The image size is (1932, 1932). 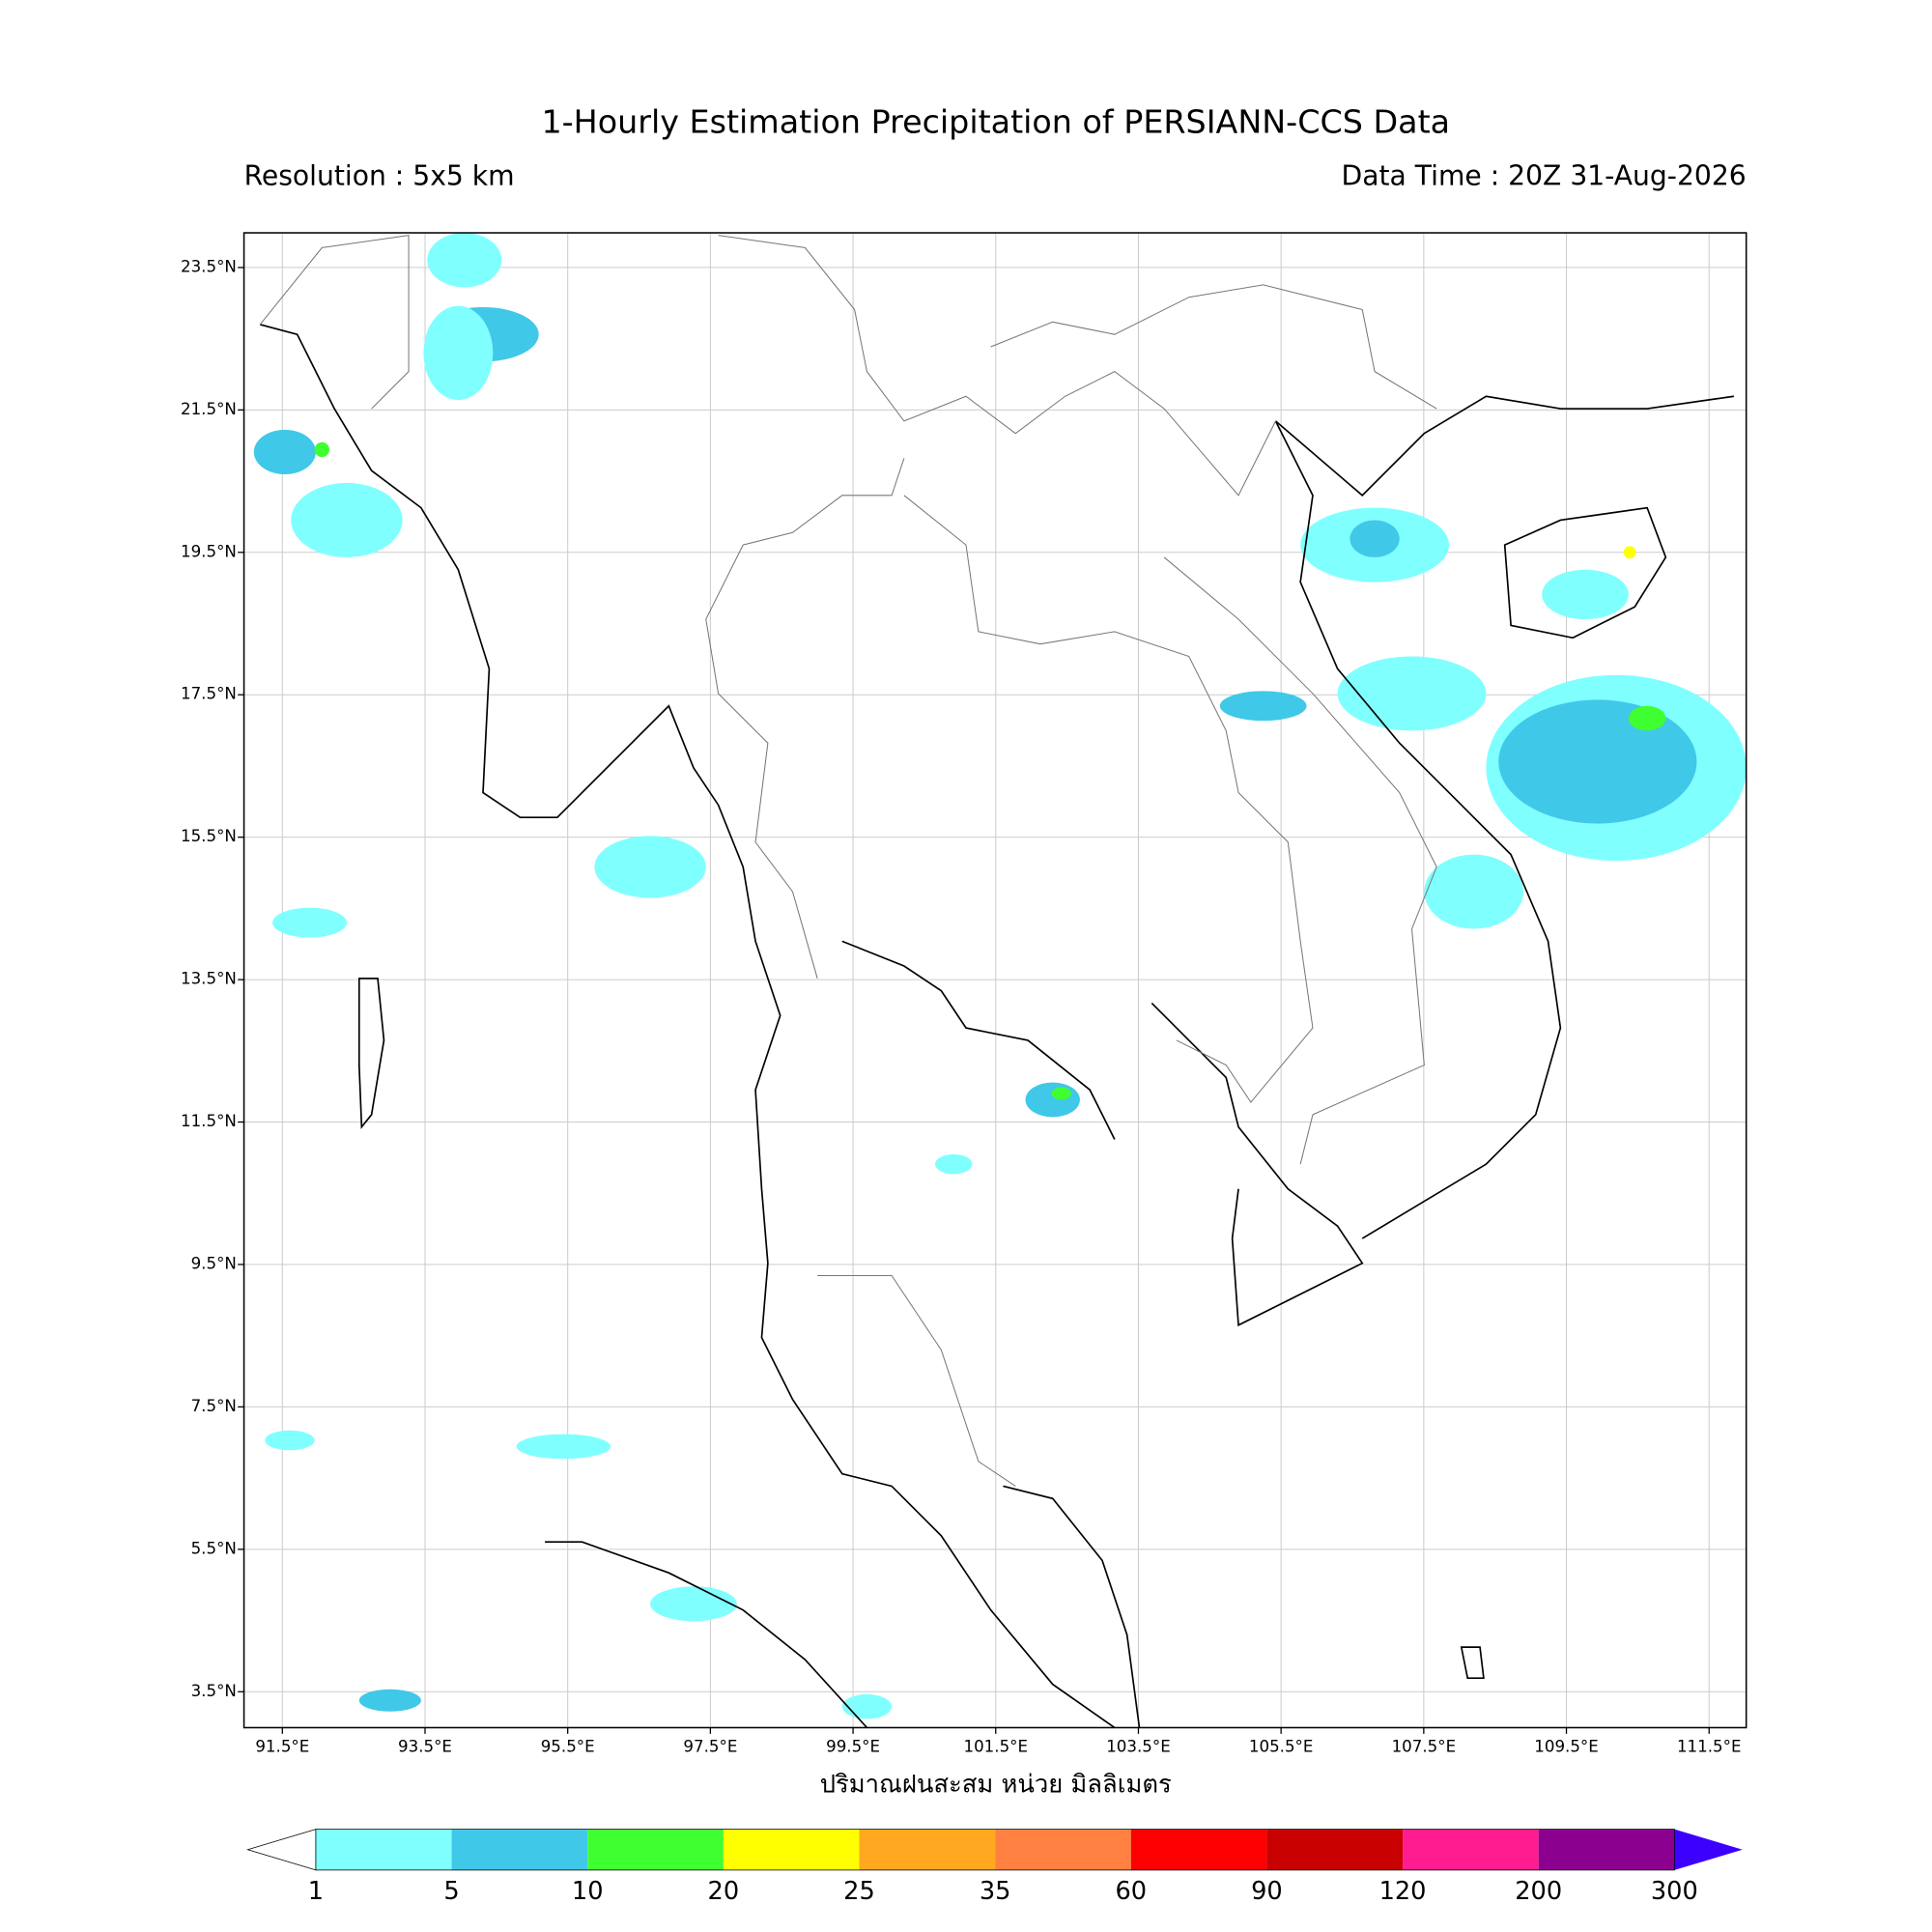 I want to click on data-time: Data Time : 20Z 31-Aug-2026, so click(x=1544, y=175).